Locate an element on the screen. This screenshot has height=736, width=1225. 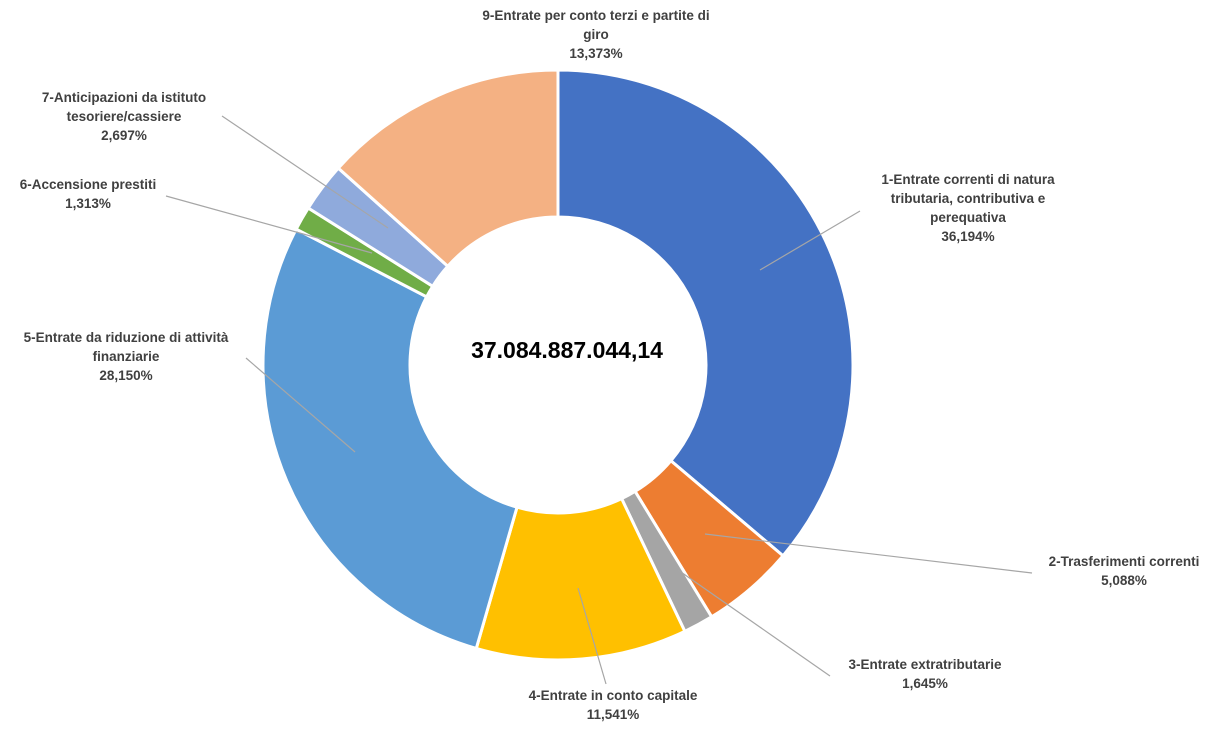
slice-label-8-line-1: 9-Entrate per conto terzi e partite di is located at coordinates (595, 15).